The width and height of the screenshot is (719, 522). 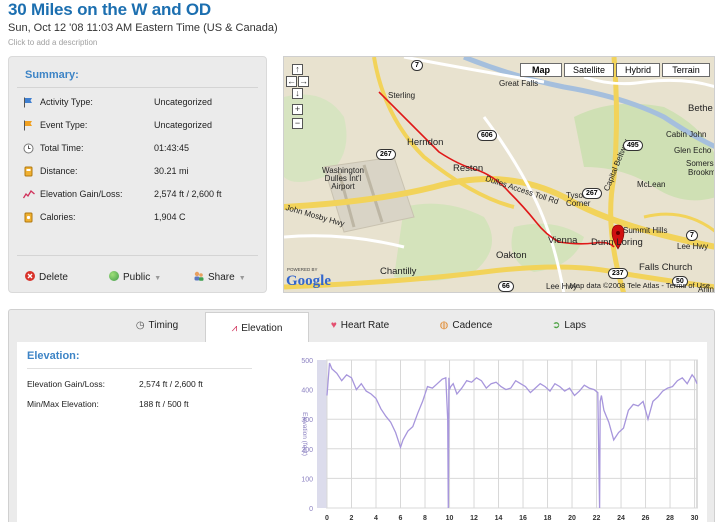 What do you see at coordinates (141, 126) in the screenshot?
I see `summary-row-event-type: Event Type: Uncategorized` at bounding box center [141, 126].